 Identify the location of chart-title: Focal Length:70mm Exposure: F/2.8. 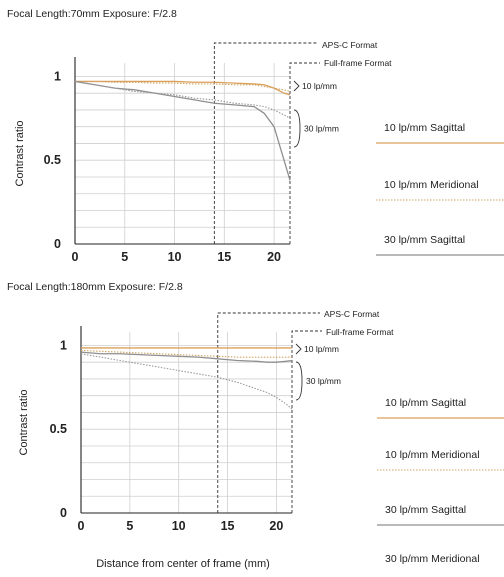
(92, 14).